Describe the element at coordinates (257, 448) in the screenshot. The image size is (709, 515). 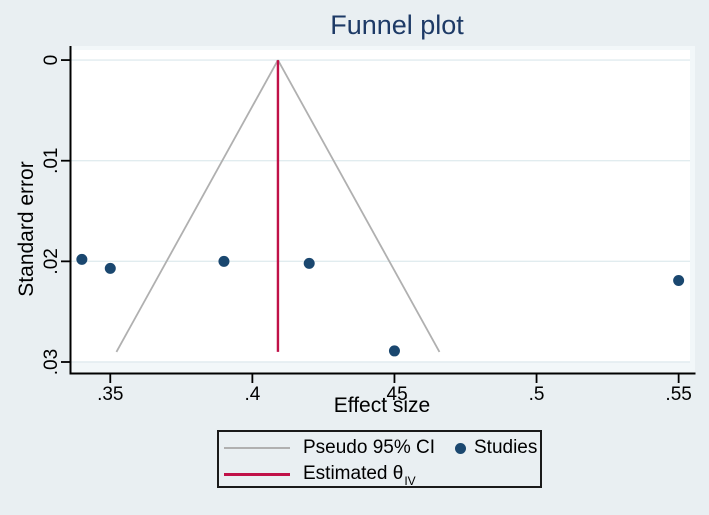
I see `pseudo-ci-line-swatch` at that location.